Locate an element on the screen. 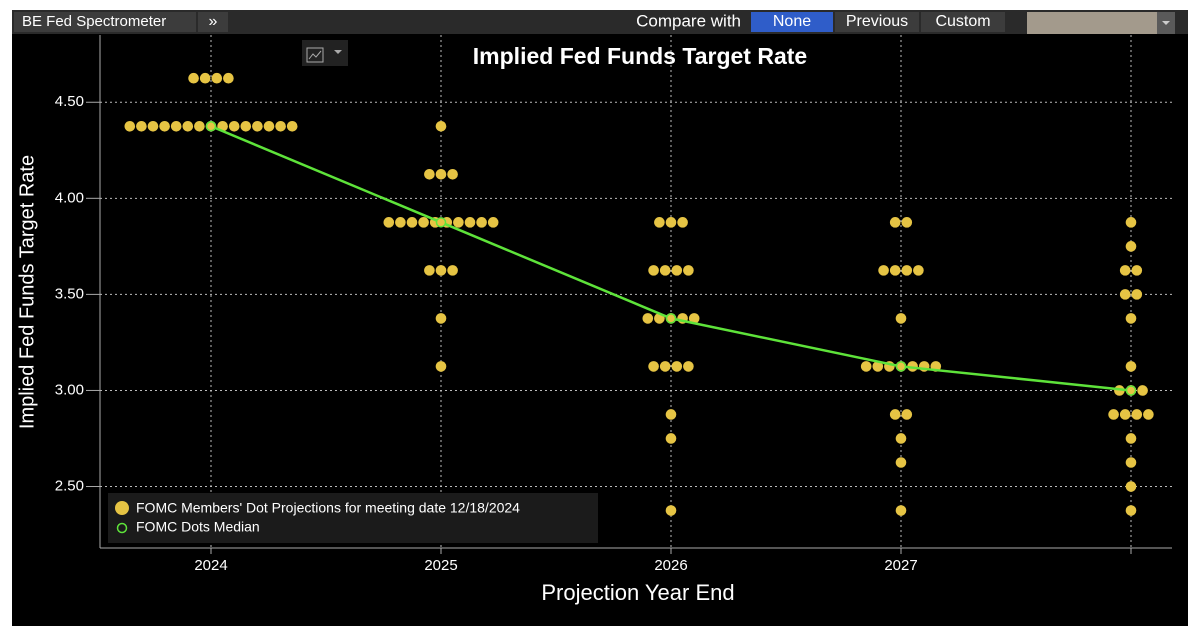  more-button is located at coordinates (213, 22).